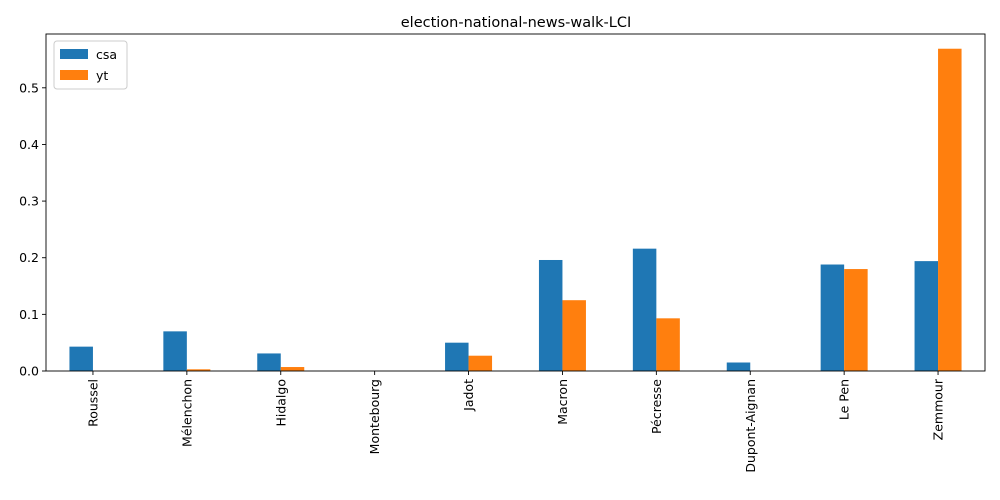 This screenshot has width=1000, height=500. I want to click on x-tick-label-0: Roussel, so click(92, 403).